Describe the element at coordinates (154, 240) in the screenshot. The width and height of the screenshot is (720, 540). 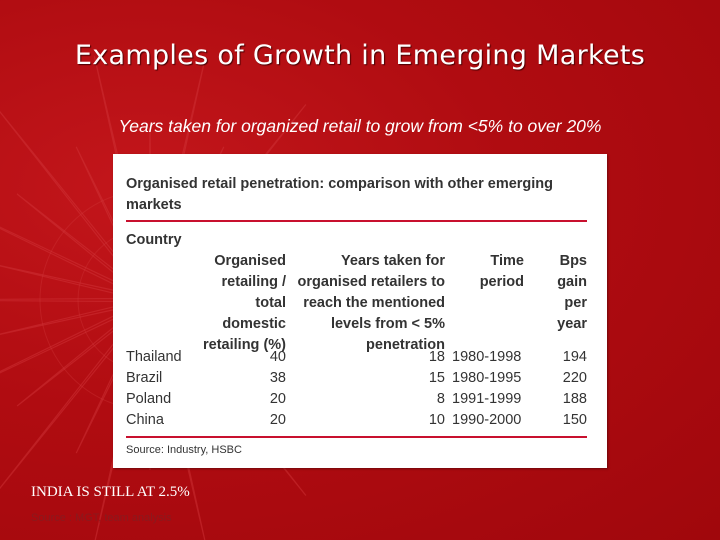
I see `header-country: Country` at that location.